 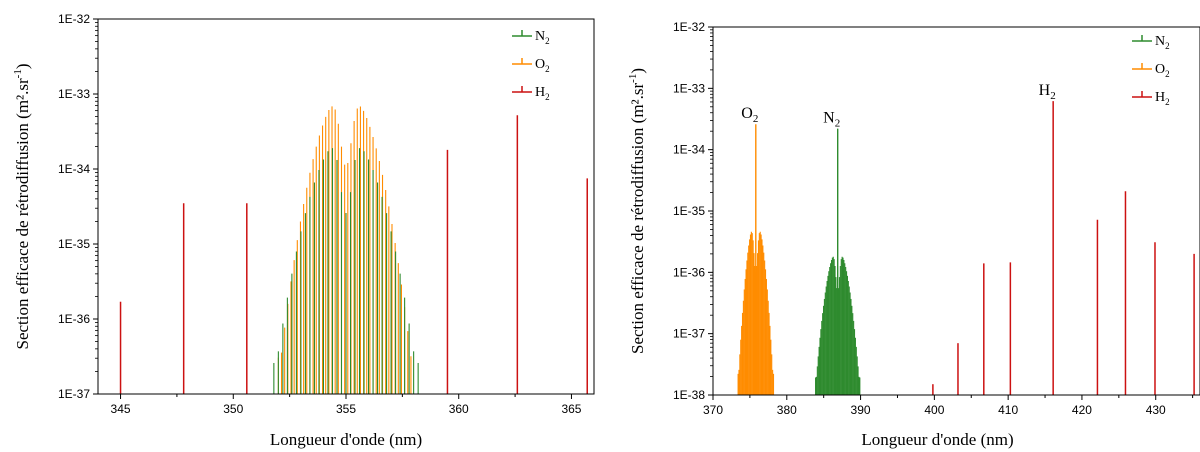 I want to click on x-tick-label: 410, so click(x=1008, y=410).